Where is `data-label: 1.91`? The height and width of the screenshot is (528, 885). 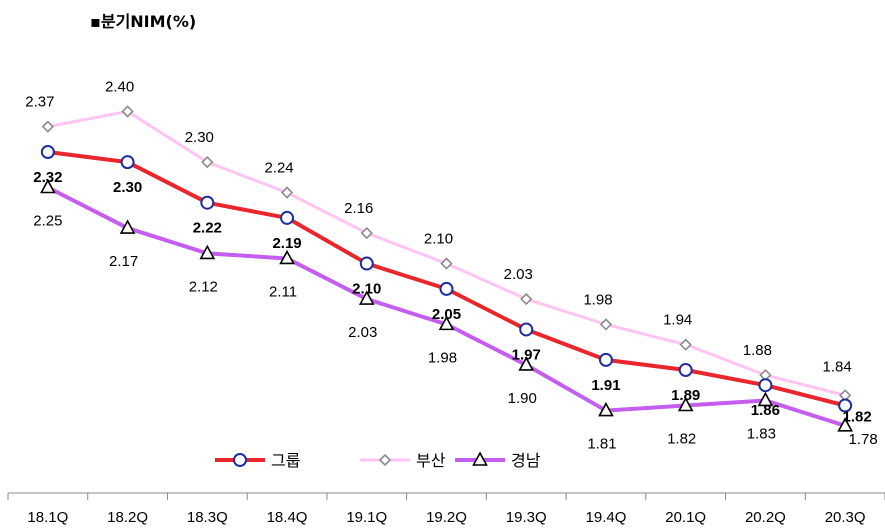 data-label: 1.91 is located at coordinates (605, 385).